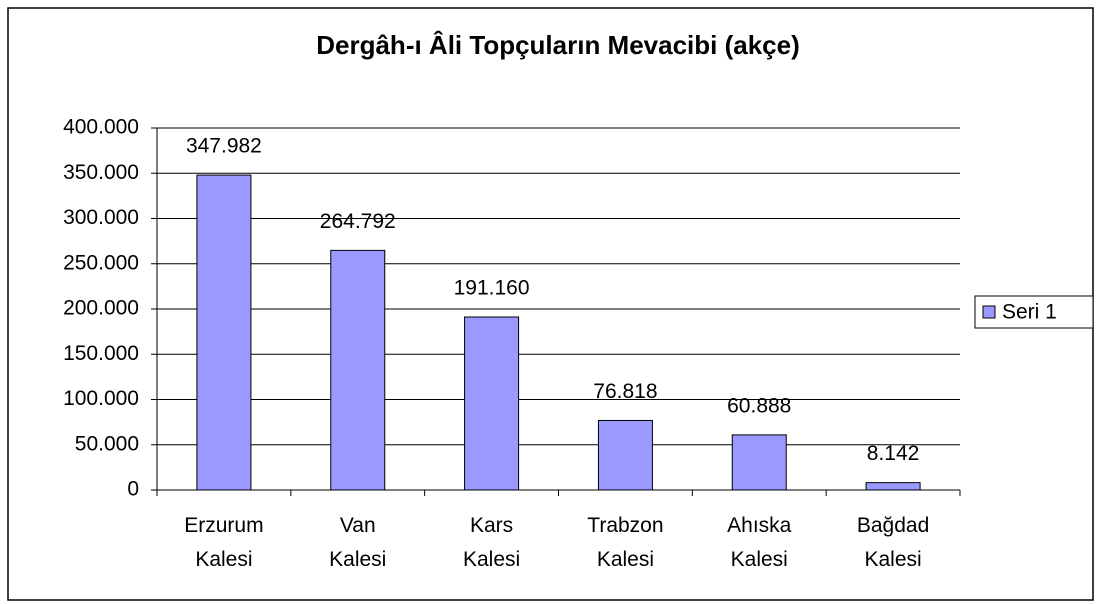  What do you see at coordinates (893, 542) in the screenshot?
I see `x-tick-label: Bağdad Kalesi` at bounding box center [893, 542].